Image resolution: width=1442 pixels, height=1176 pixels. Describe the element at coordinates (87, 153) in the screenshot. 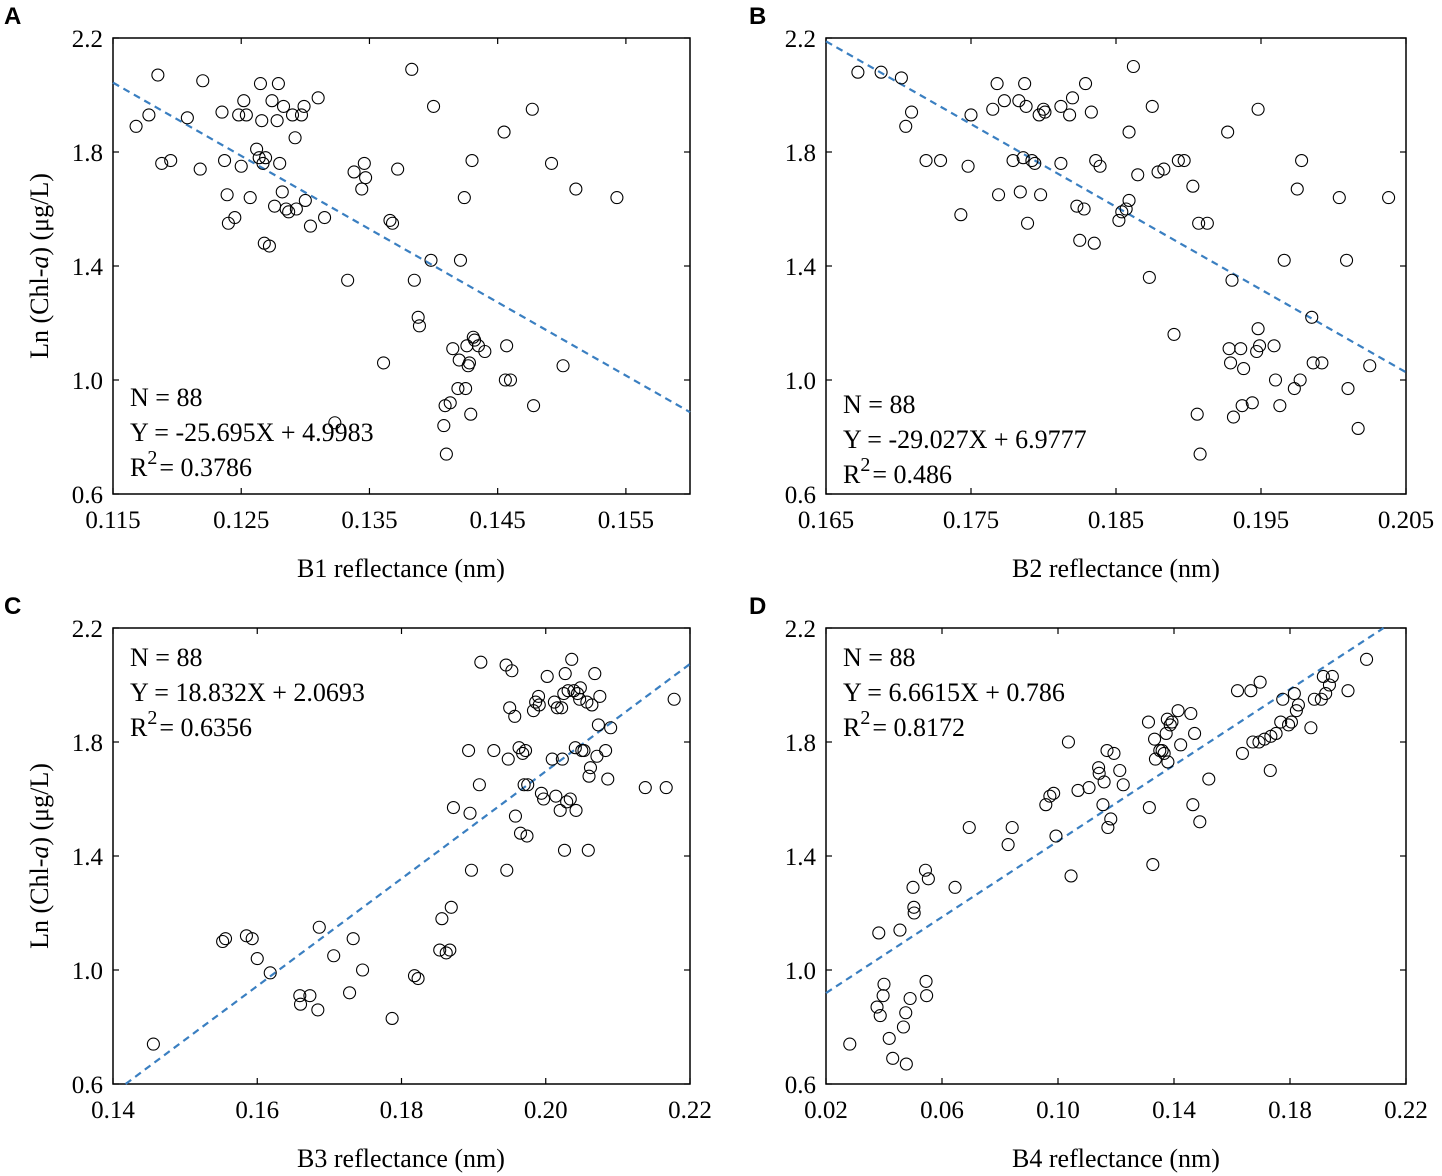

I see `y-tick-label-a: 1.8` at that location.